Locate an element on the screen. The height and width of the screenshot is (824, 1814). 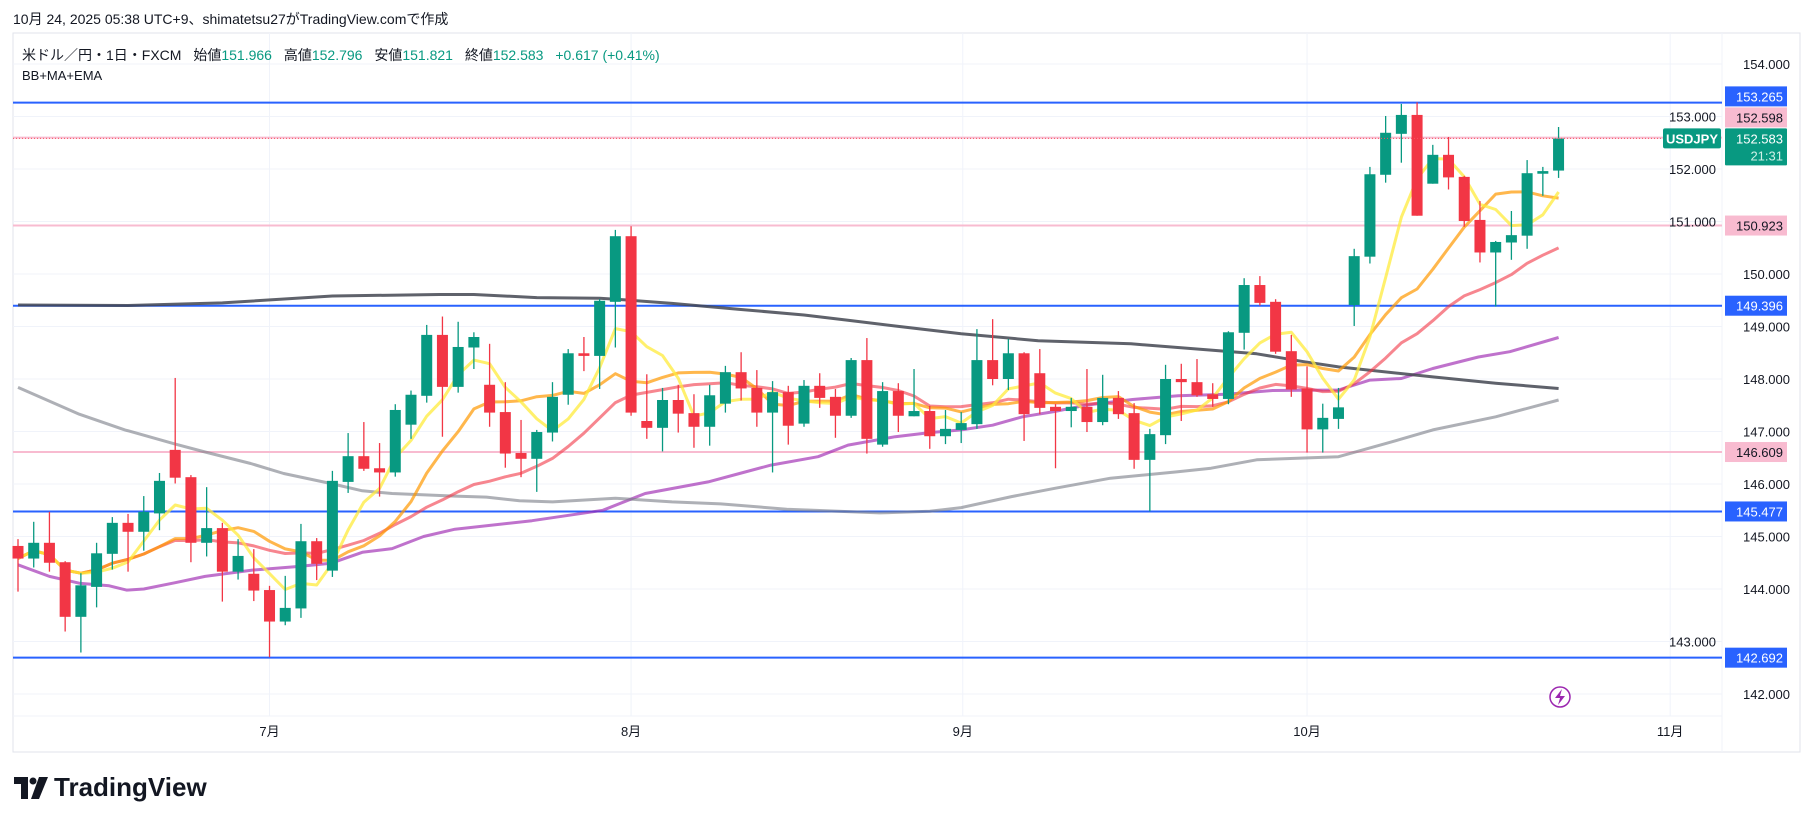
ticker-tag: USDJPY is located at coordinates (1692, 138).